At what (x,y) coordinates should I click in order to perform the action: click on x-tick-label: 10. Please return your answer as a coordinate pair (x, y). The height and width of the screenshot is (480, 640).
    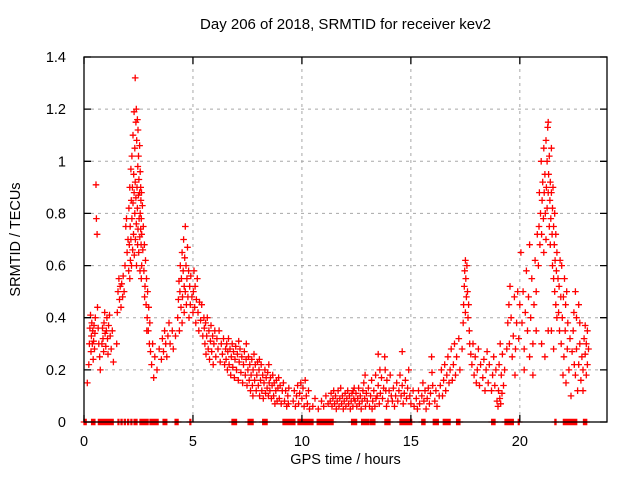
    Looking at the image, I should click on (302, 442).